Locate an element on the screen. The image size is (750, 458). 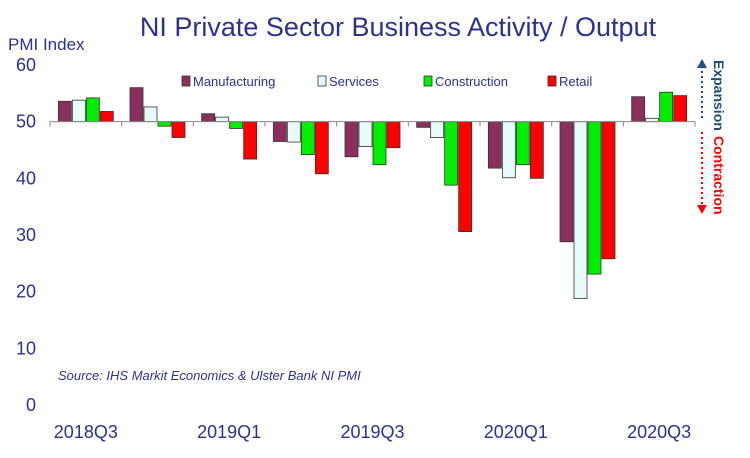
bar-retail-2020q2 is located at coordinates (608, 190).